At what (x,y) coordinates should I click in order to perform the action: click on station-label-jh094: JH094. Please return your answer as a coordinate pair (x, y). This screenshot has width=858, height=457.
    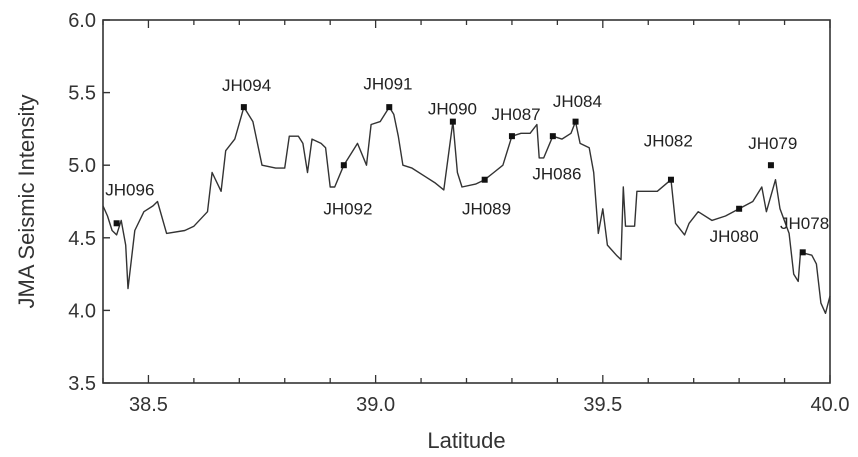
    Looking at the image, I should click on (246, 85).